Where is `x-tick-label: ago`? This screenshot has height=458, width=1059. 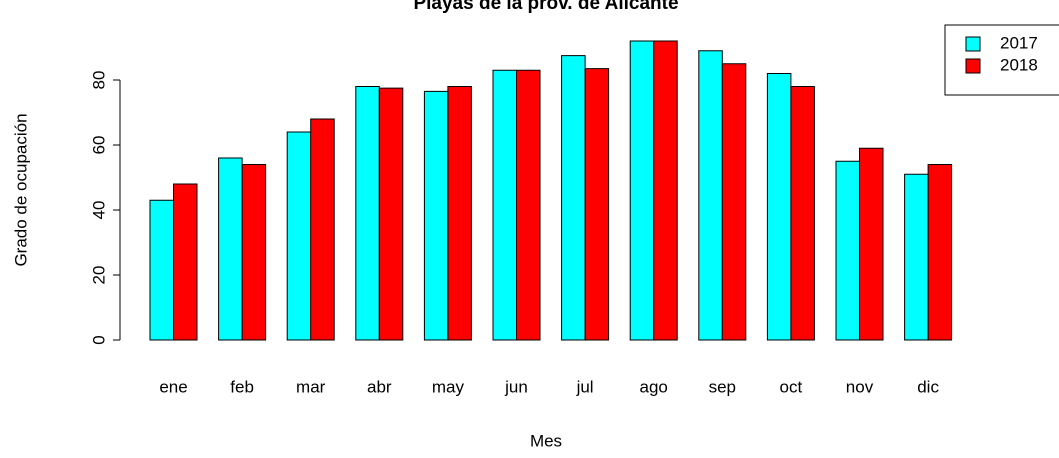 x-tick-label: ago is located at coordinates (654, 386).